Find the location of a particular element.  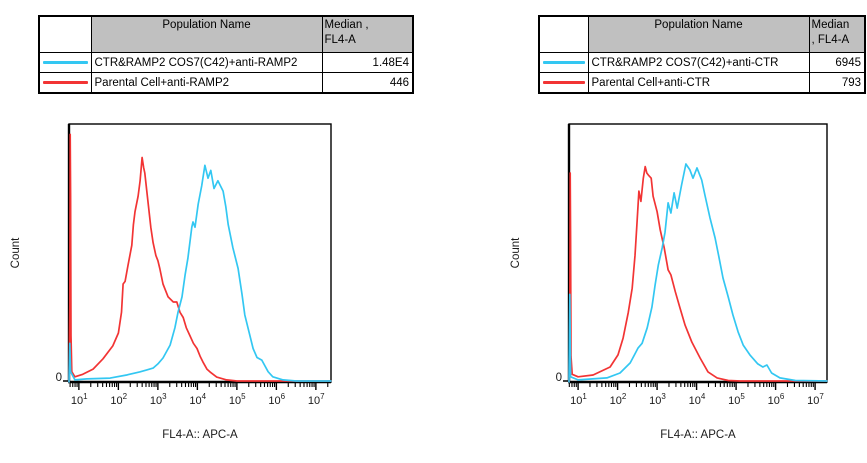

median-value: 793 is located at coordinates (837, 83).